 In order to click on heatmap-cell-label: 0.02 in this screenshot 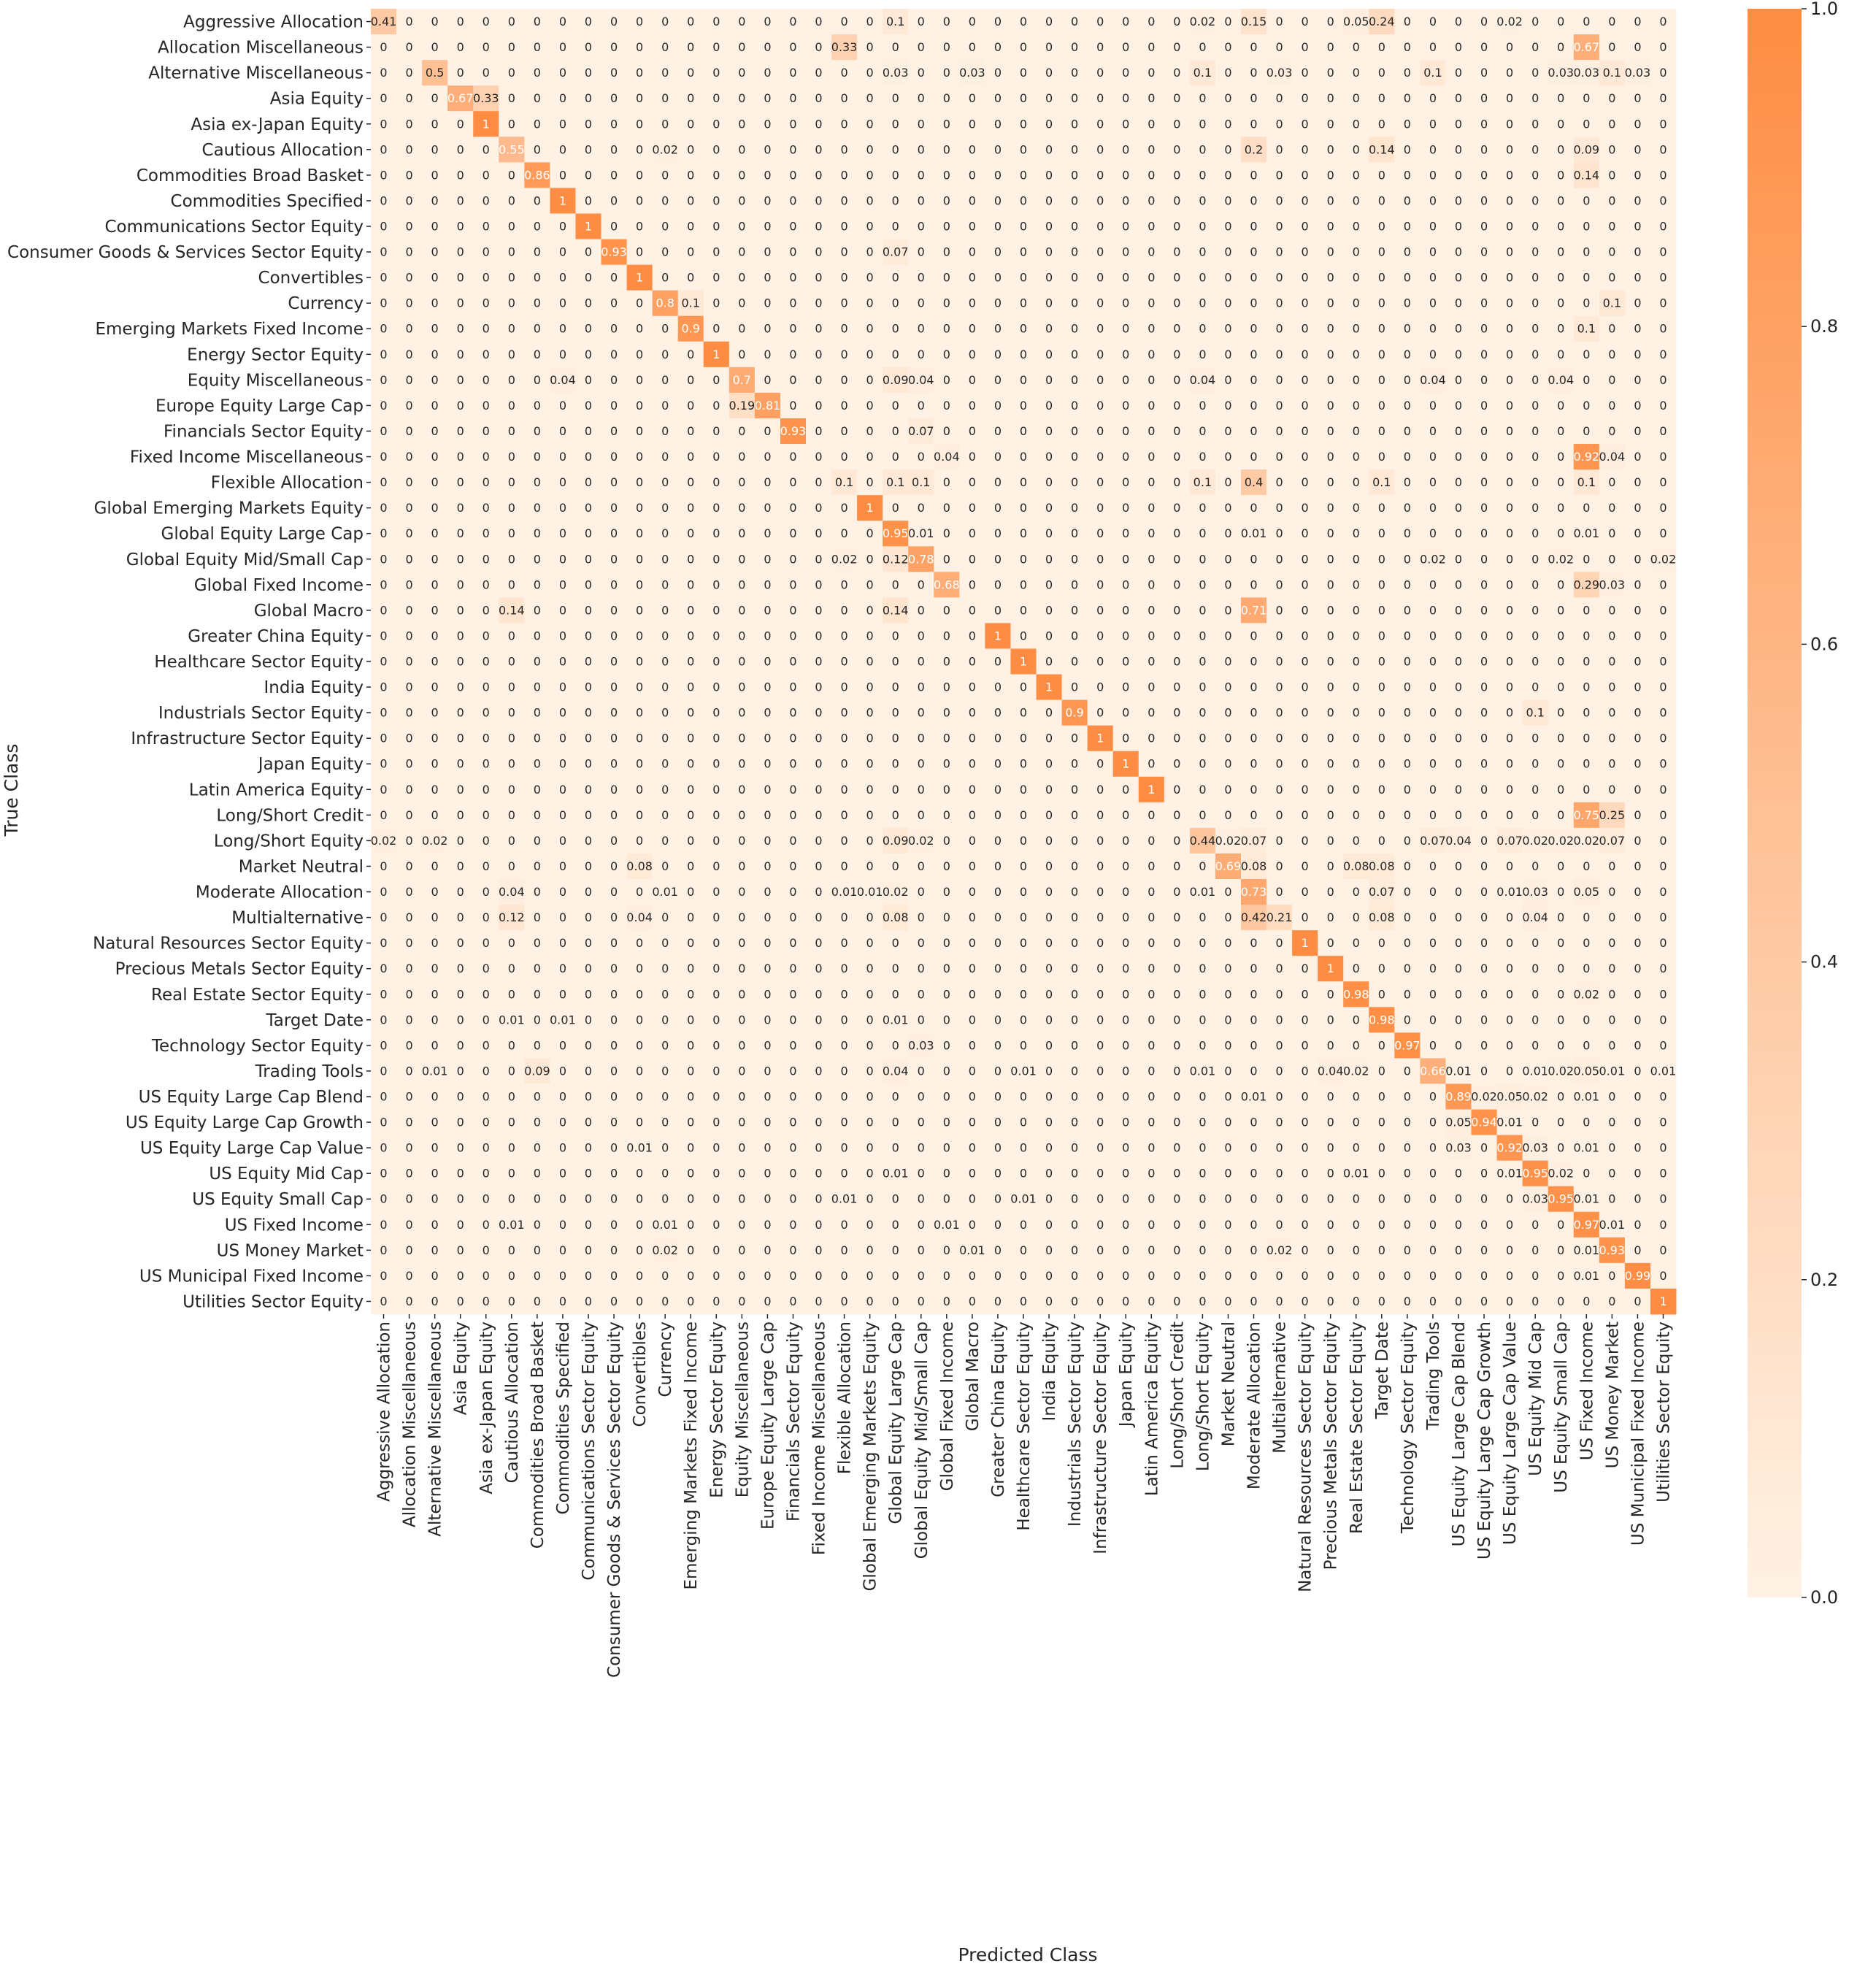, I will do `click(1484, 1097)`.